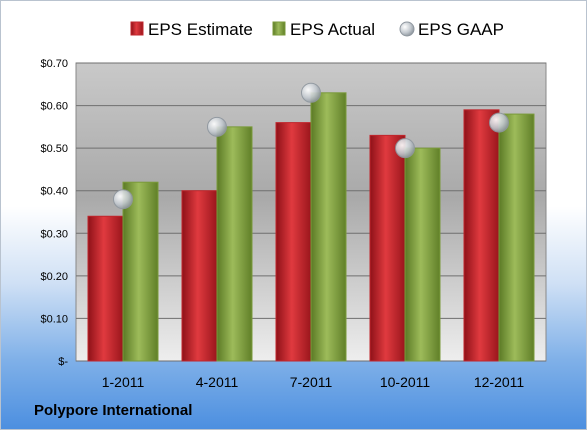 The image size is (587, 430). I want to click on y-tick-label: $0.50, so click(54, 149).